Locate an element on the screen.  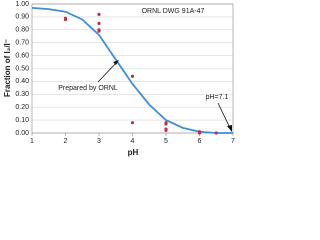
x-tick-label: 4 is located at coordinates (133, 141).